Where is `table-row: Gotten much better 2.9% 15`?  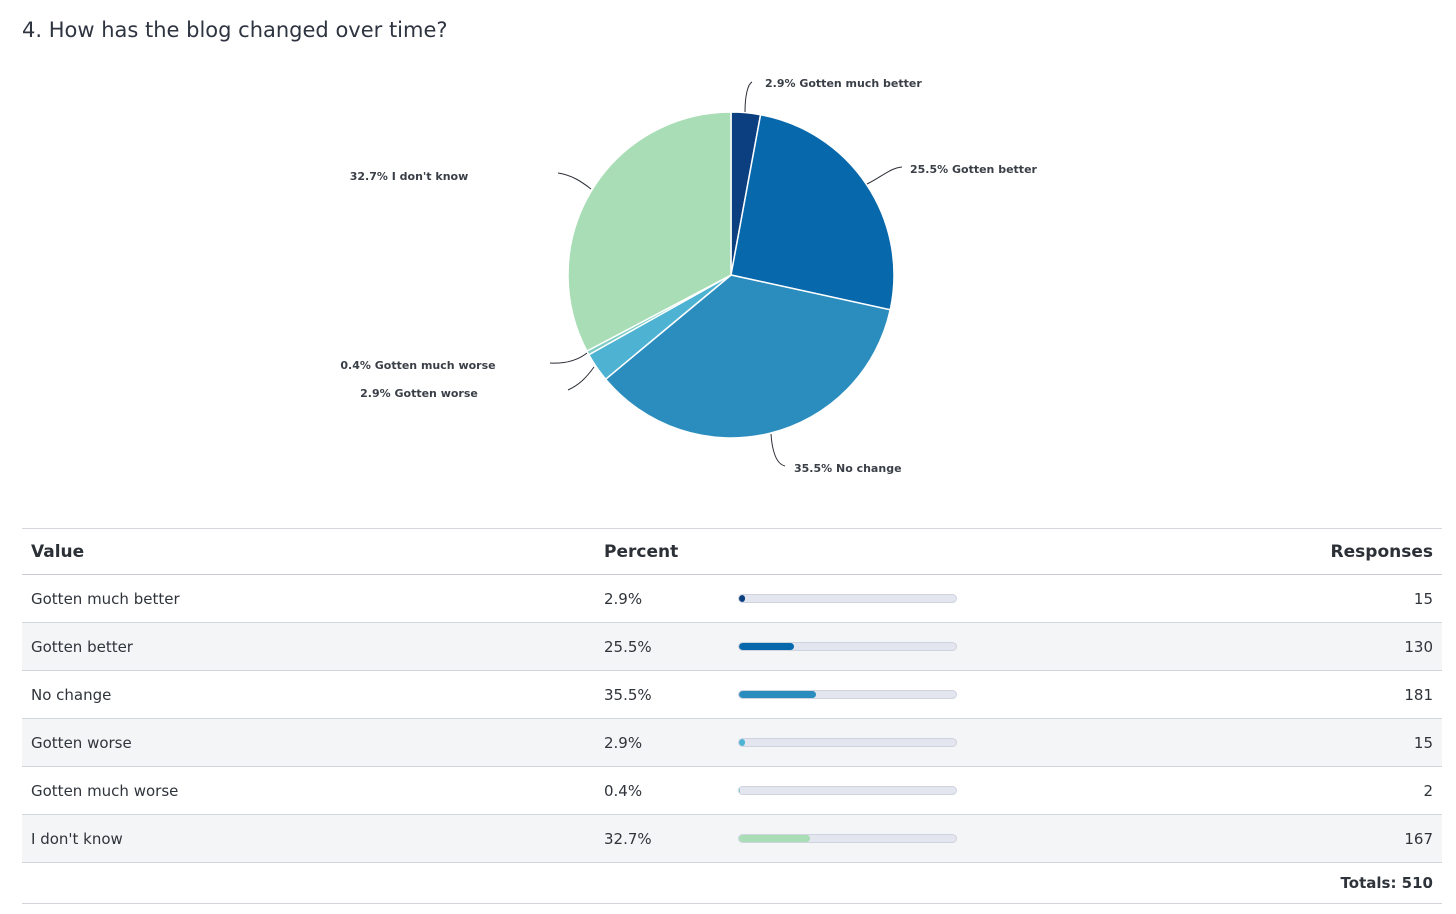 table-row: Gotten much better 2.9% 15 is located at coordinates (732, 598).